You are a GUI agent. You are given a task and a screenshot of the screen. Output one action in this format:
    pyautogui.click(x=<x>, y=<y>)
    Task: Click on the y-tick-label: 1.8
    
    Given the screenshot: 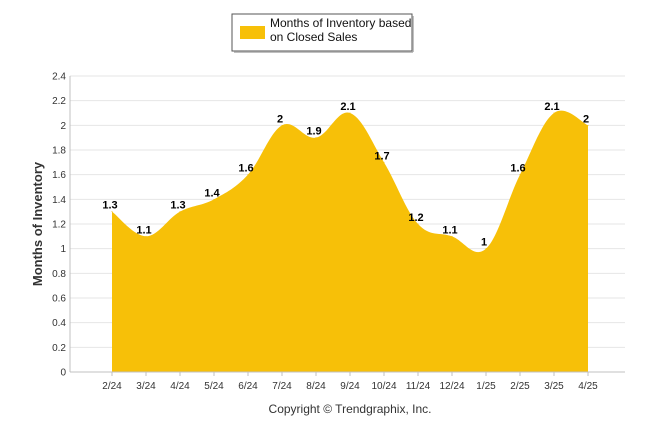 What is the action you would take?
    pyautogui.click(x=59, y=151)
    